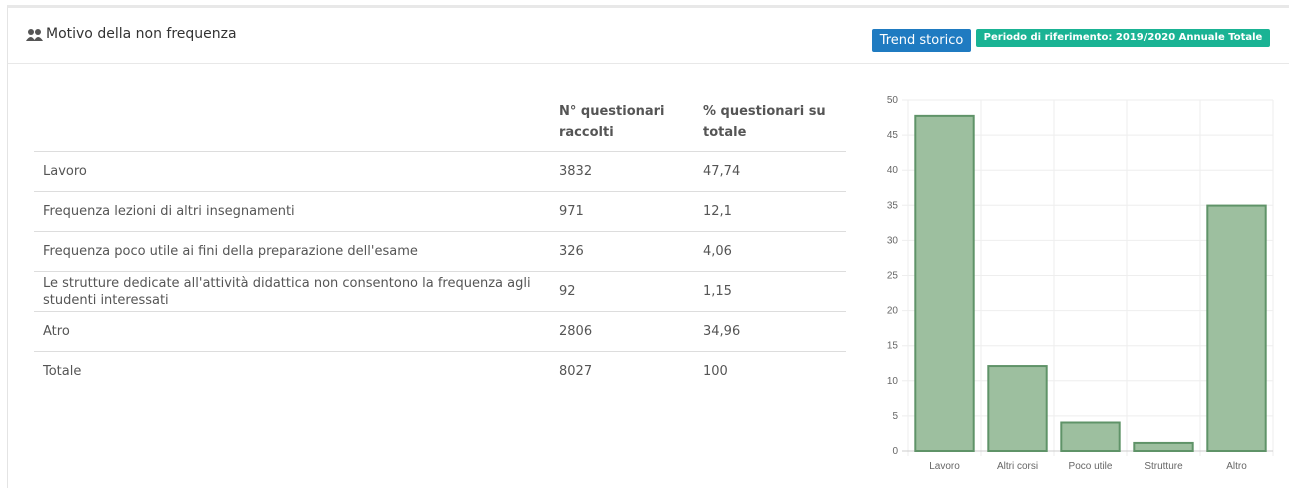 Image resolution: width=1289 pixels, height=488 pixels. Describe the element at coordinates (895, 416) in the screenshot. I see `y-tick-label: 5` at that location.